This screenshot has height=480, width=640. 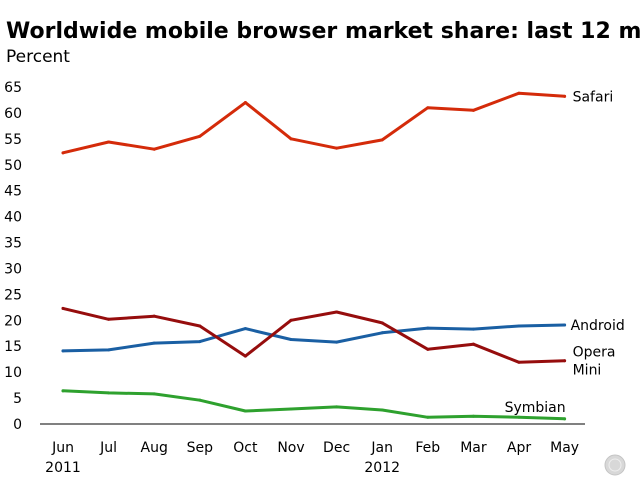 I want to click on x-tick-label: Sep, so click(x=200, y=448).